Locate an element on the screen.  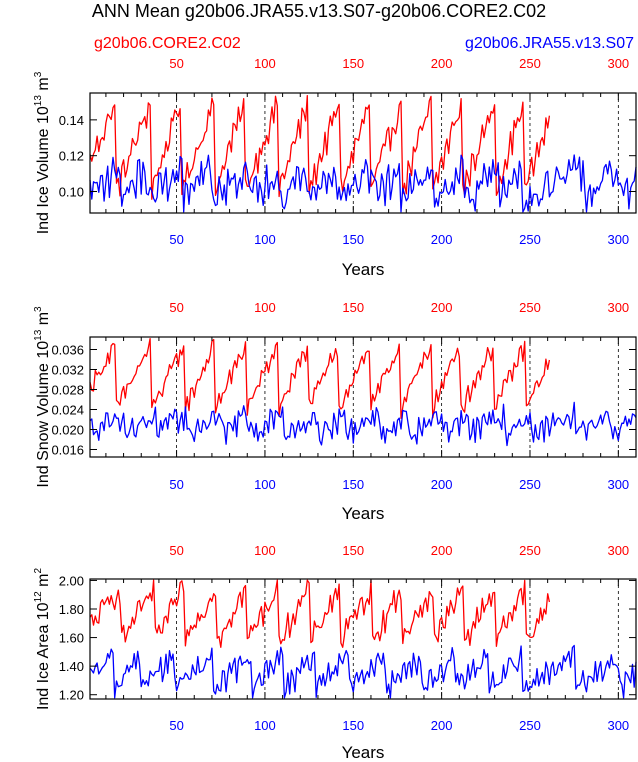
y-tick-label: 0.036 is located at coordinates (67, 350).